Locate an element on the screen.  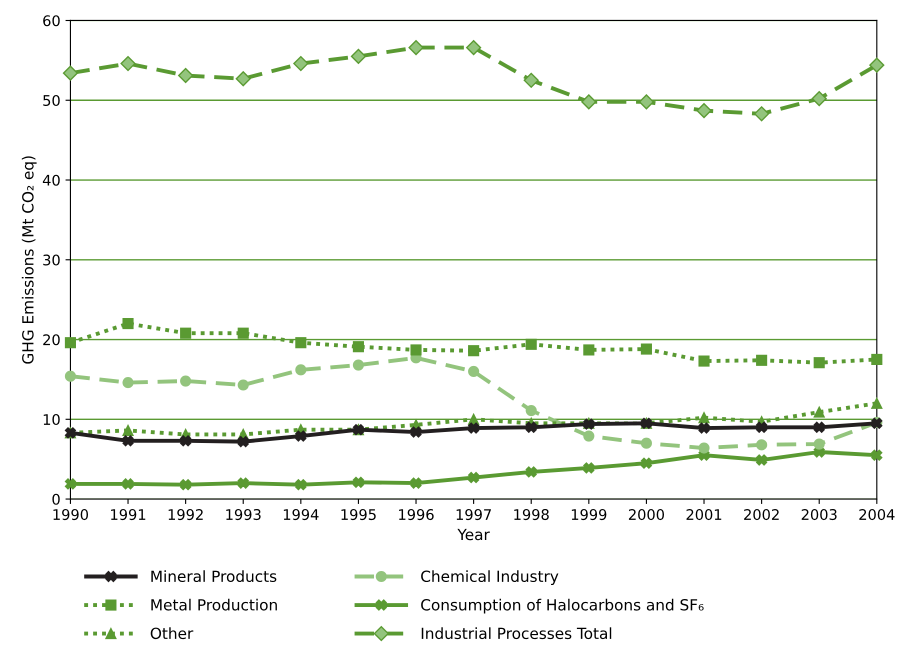
legend-label: Industrial Processes Total is located at coordinates (517, 633).